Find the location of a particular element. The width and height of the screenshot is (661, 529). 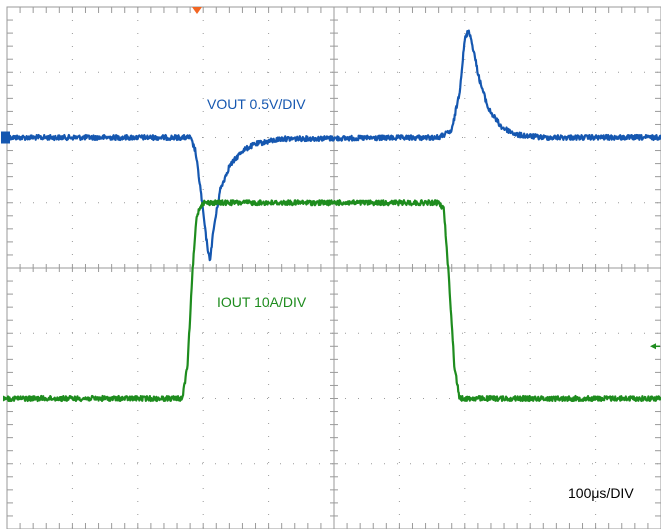

iout-channel-label: IOUT 10A/DIV is located at coordinates (262, 302).